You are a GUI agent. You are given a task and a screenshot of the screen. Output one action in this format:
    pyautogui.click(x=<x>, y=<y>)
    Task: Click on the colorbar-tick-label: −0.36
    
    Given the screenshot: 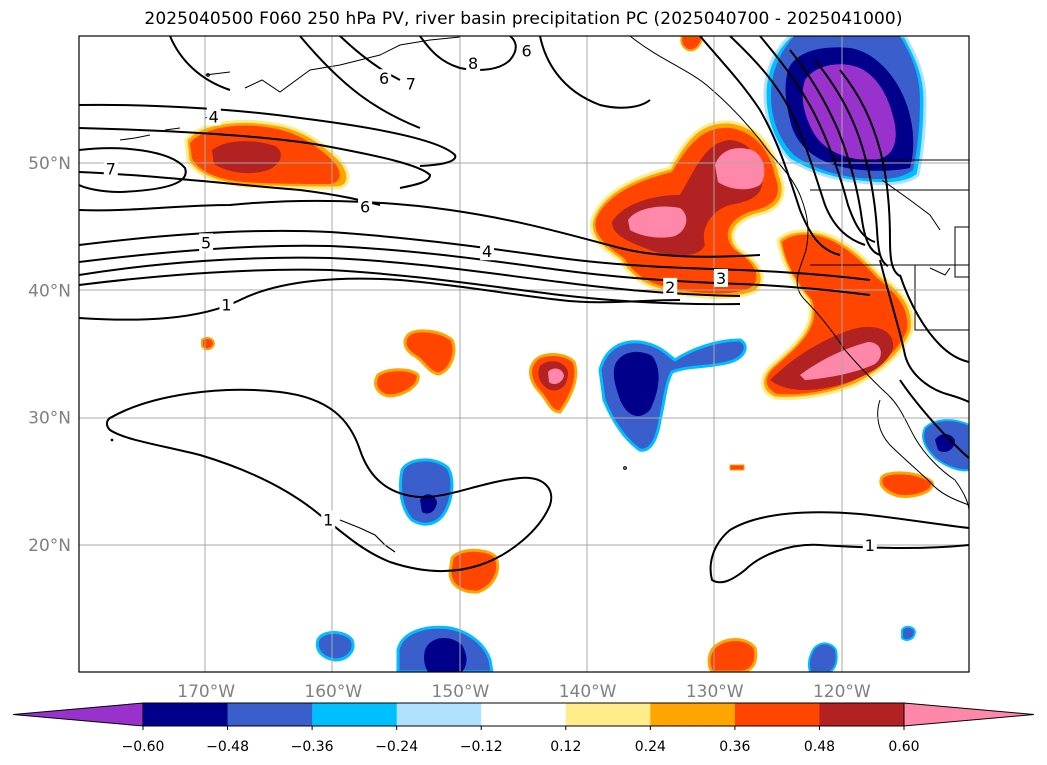 What is the action you would take?
    pyautogui.click(x=312, y=747)
    